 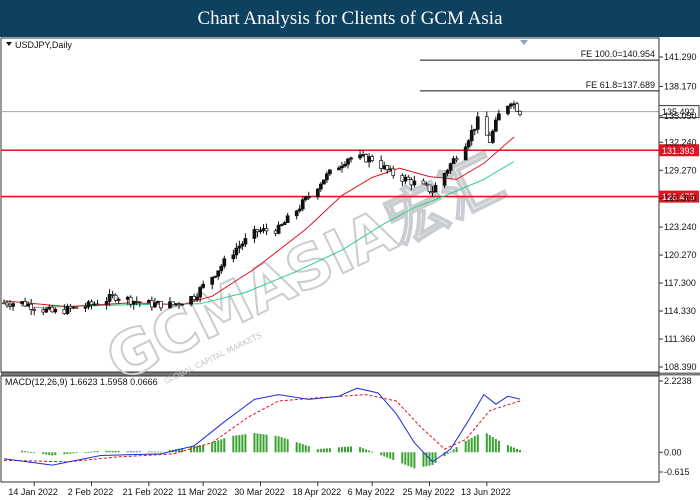 I want to click on x-tick-label: 21 Feb 2022, so click(x=148, y=492).